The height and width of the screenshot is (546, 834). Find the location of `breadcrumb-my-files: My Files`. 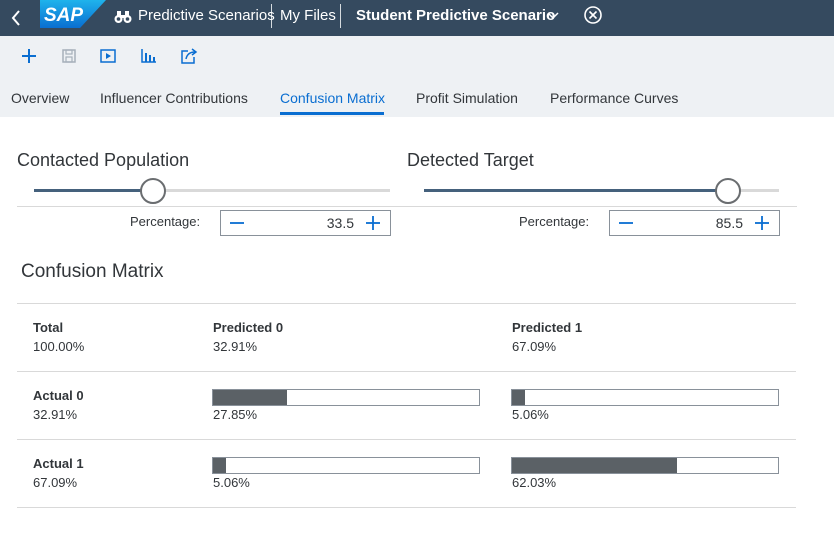

breadcrumb-my-files: My Files is located at coordinates (308, 15).